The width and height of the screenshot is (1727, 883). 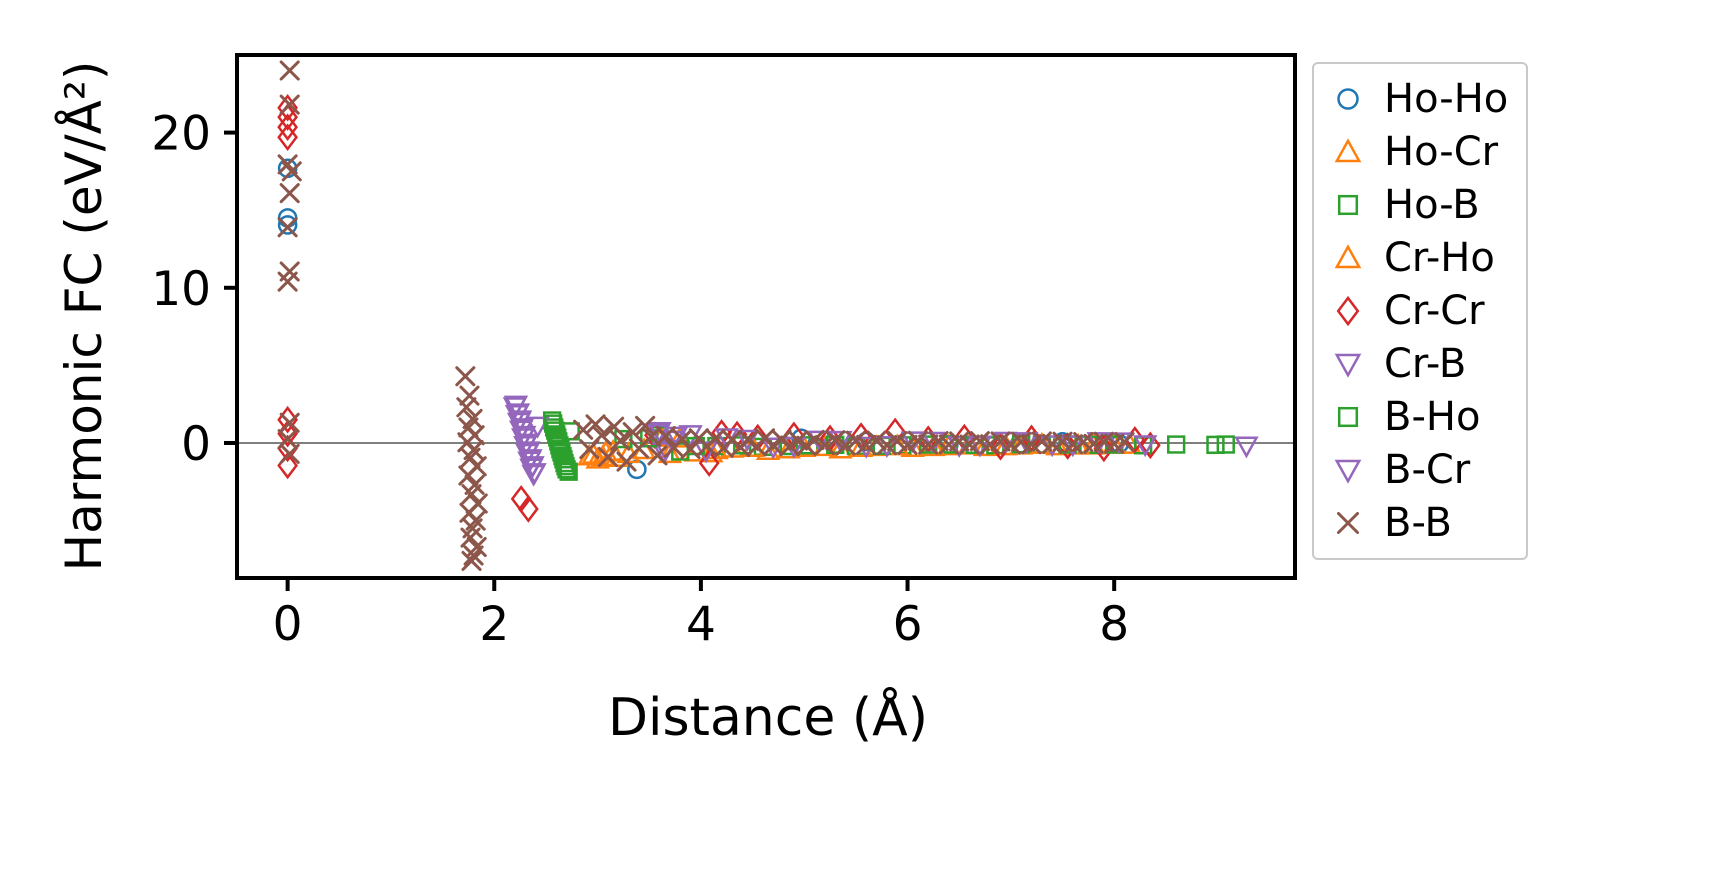 What do you see at coordinates (1348, 98) in the screenshot?
I see `legend-marker-circle` at bounding box center [1348, 98].